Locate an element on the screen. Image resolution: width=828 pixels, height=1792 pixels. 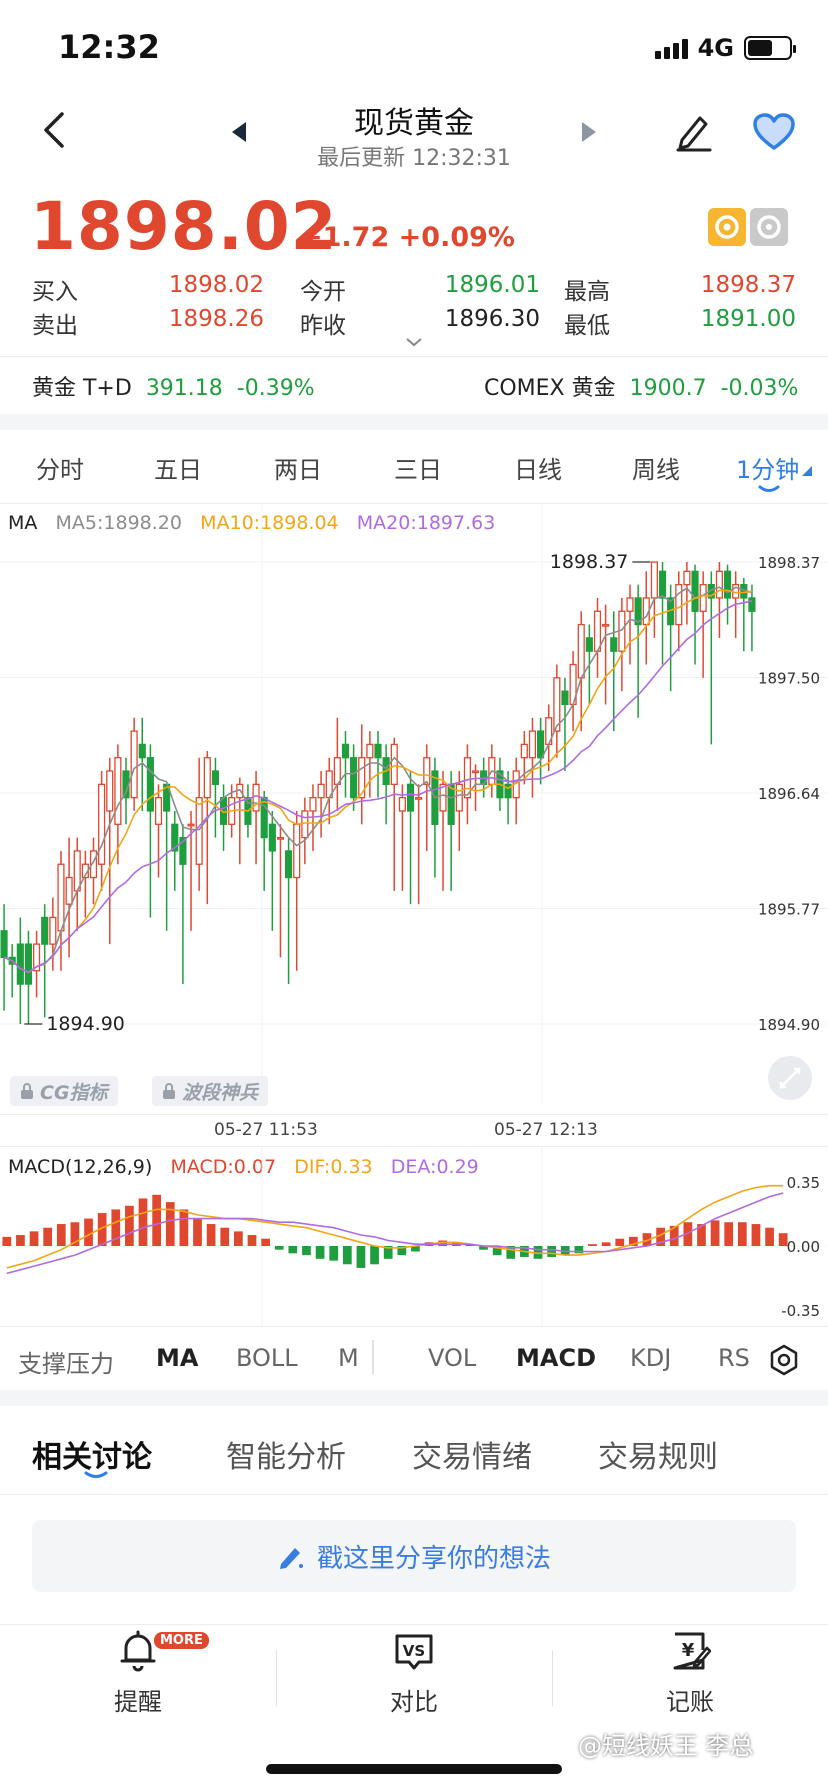
watermark: @短线妖王 李总 is located at coordinates (666, 1746).